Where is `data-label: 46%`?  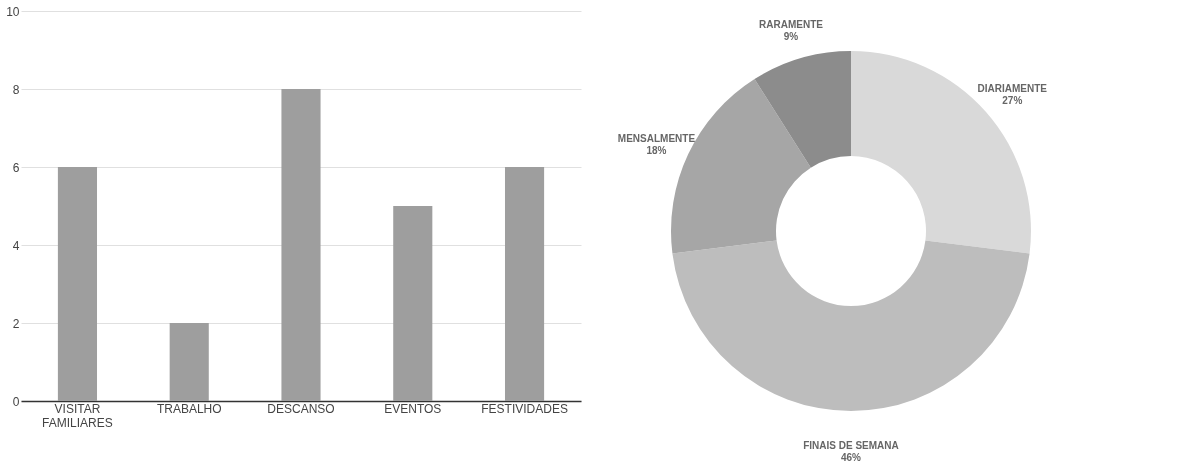 data-label: 46% is located at coordinates (851, 457).